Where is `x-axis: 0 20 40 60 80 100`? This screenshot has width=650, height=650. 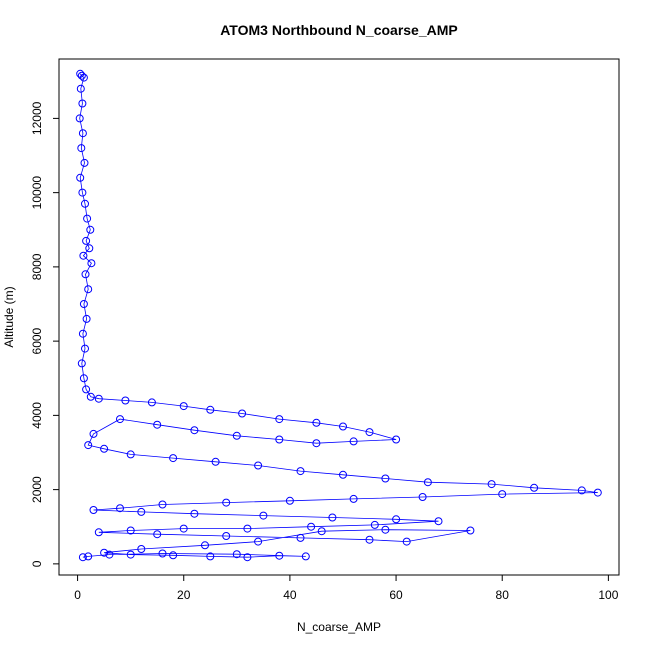
x-axis: 0 20 40 60 80 100 is located at coordinates (346, 588).